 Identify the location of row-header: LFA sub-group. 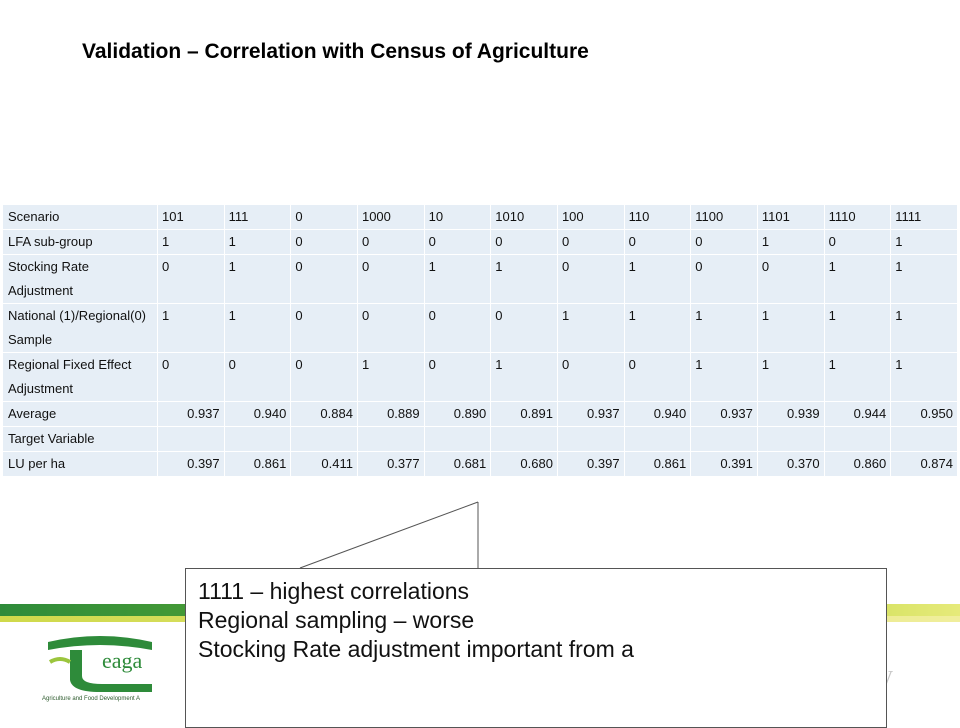
(80, 242).